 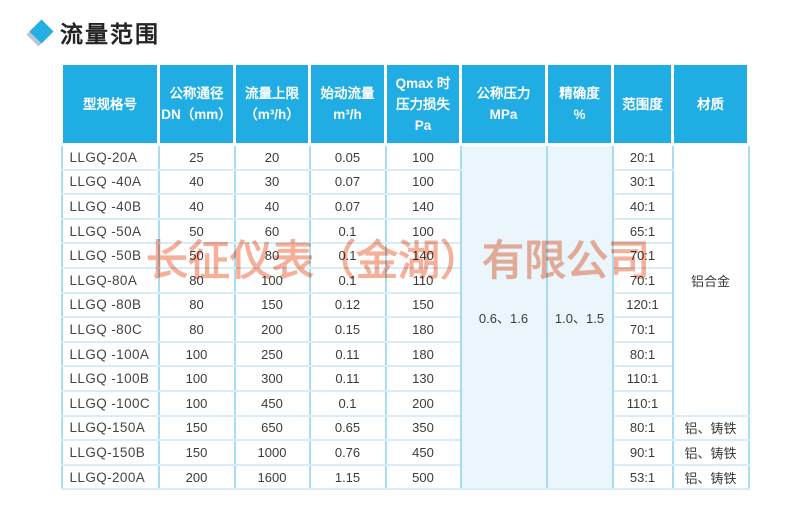 What do you see at coordinates (642, 428) in the screenshot?
I see `cell-range: 80:1` at bounding box center [642, 428].